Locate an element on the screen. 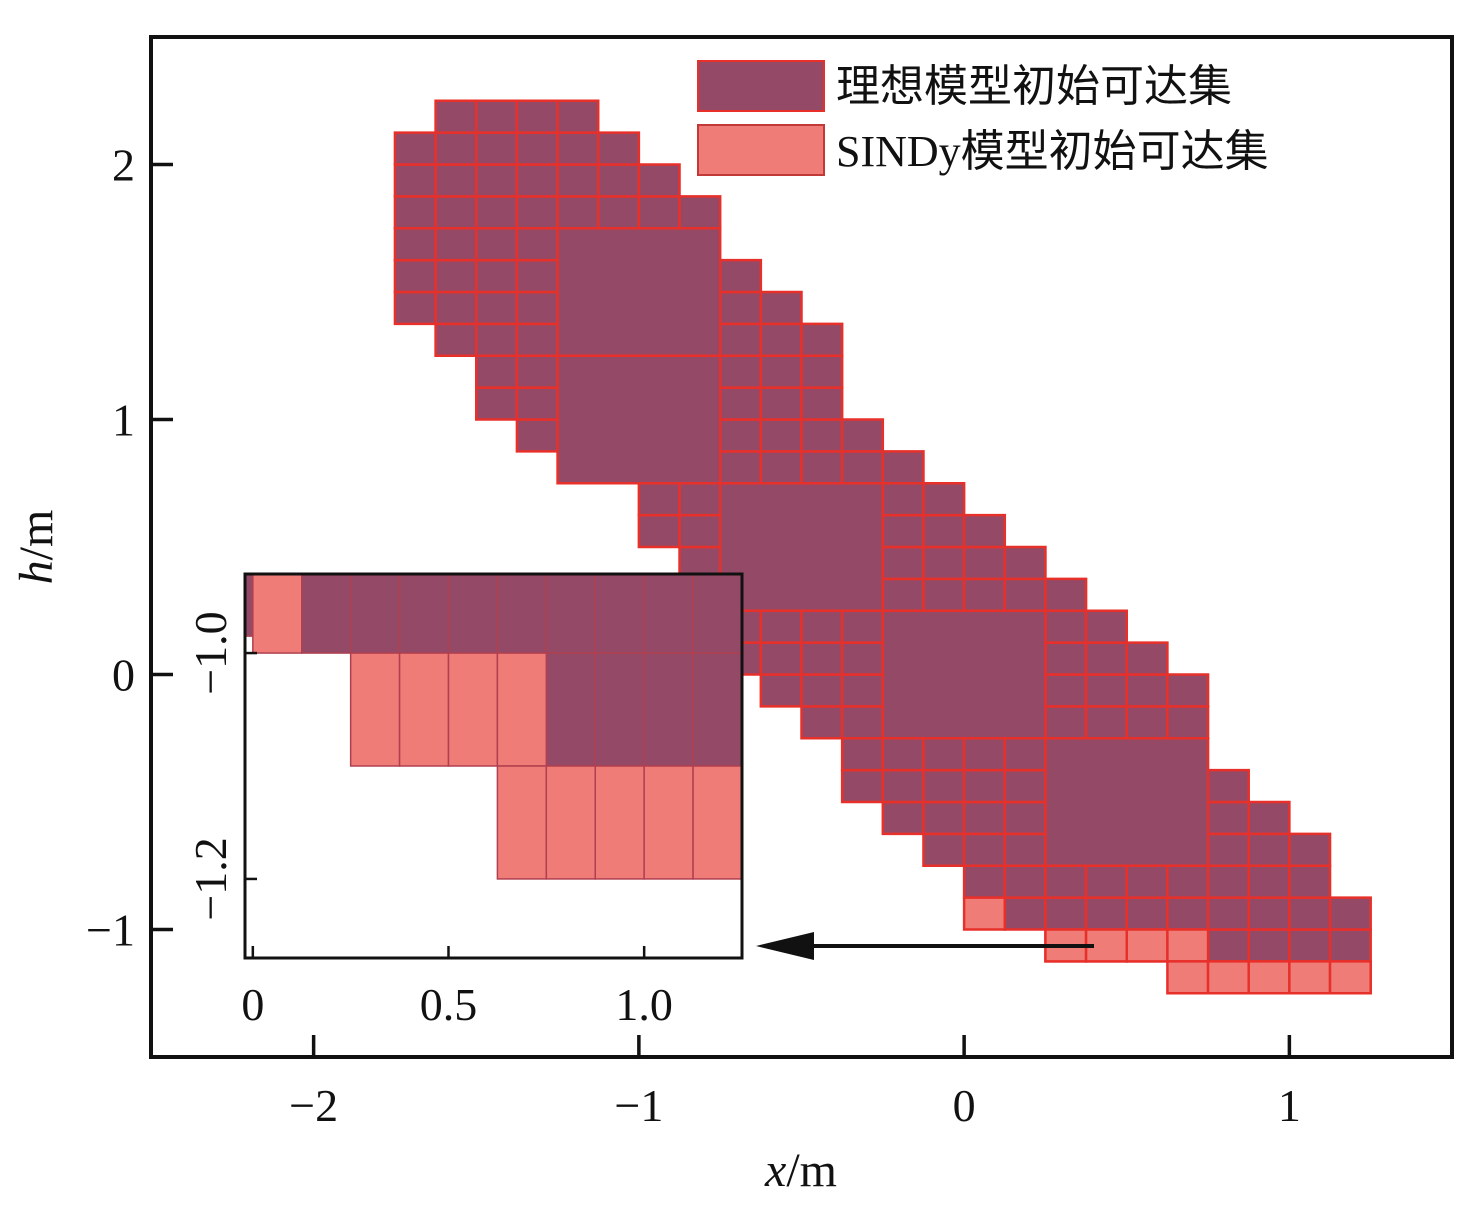  inset-x-tick-label: 0.5 is located at coordinates (449, 1004).